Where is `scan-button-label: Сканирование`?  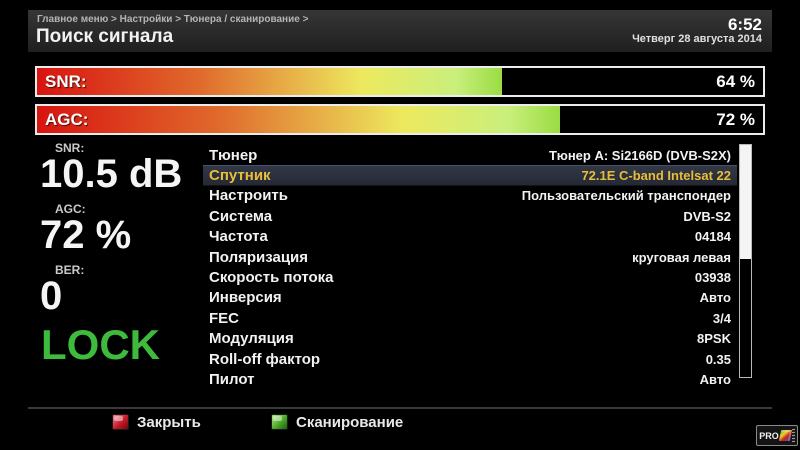
scan-button-label: Сканирование is located at coordinates (350, 422).